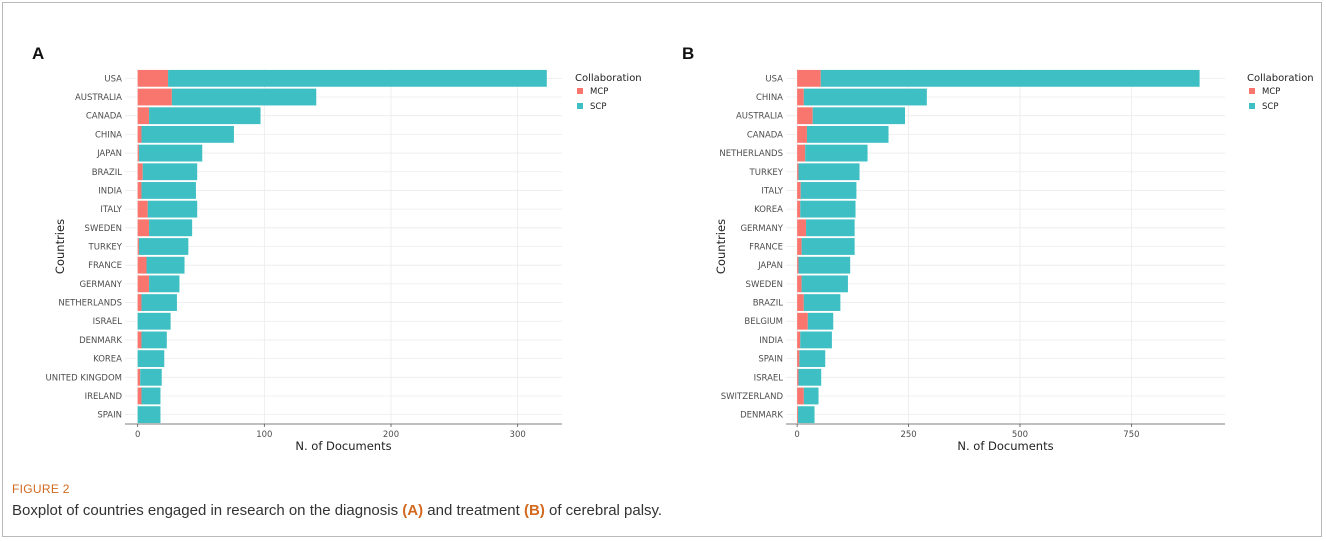 The width and height of the screenshot is (1326, 541). I want to click on caption-part-2: and treatment, so click(473, 510).